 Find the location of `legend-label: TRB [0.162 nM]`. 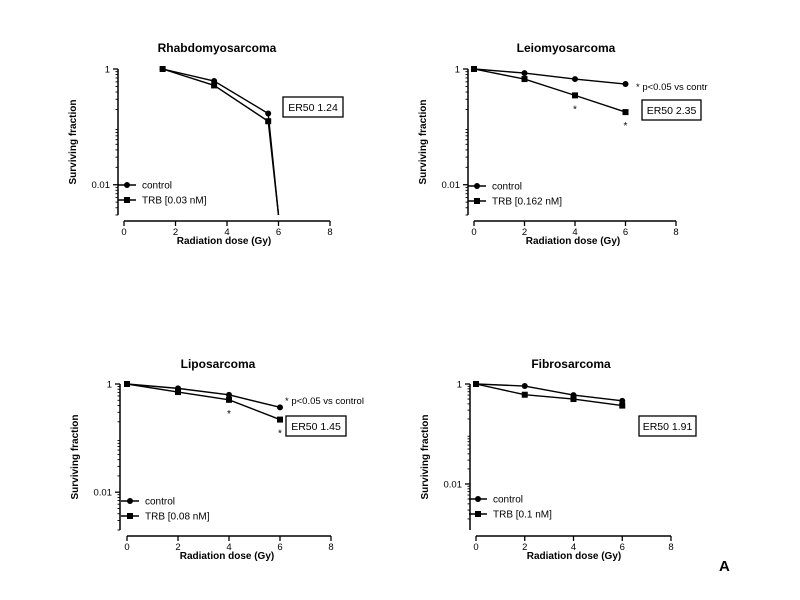

legend-label: TRB [0.162 nM] is located at coordinates (527, 202).